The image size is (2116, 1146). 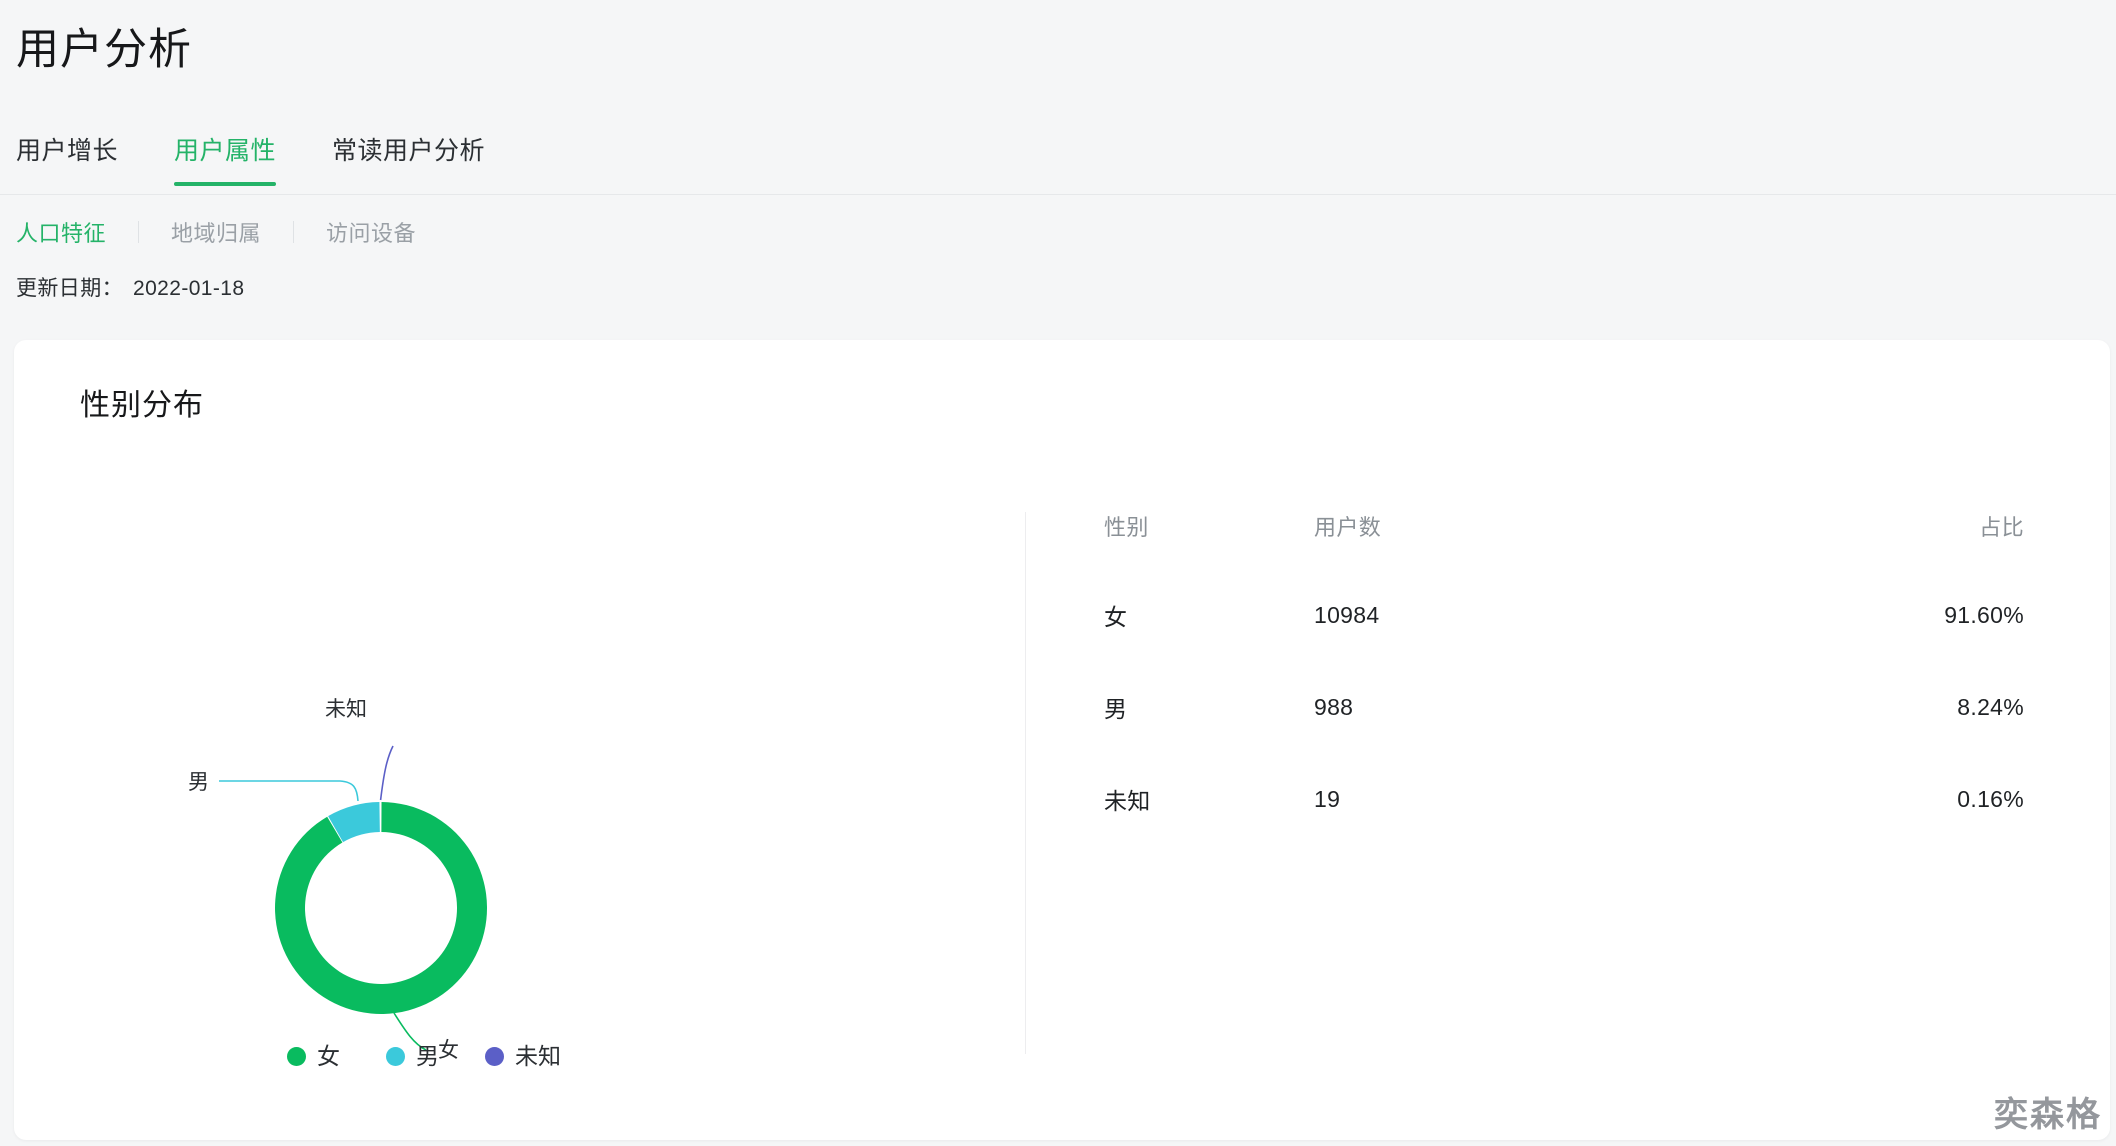 I want to click on card-title: 性别分布, so click(x=142, y=405).